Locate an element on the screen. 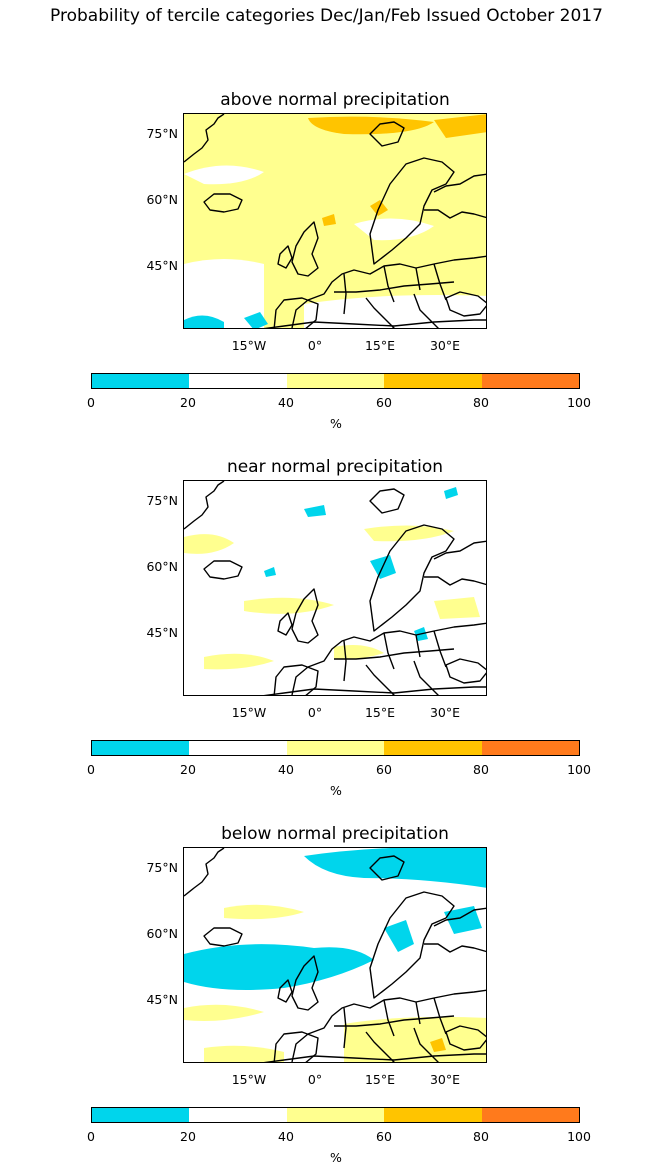  panel-title-below: below normal precipitation is located at coordinates (335, 834).